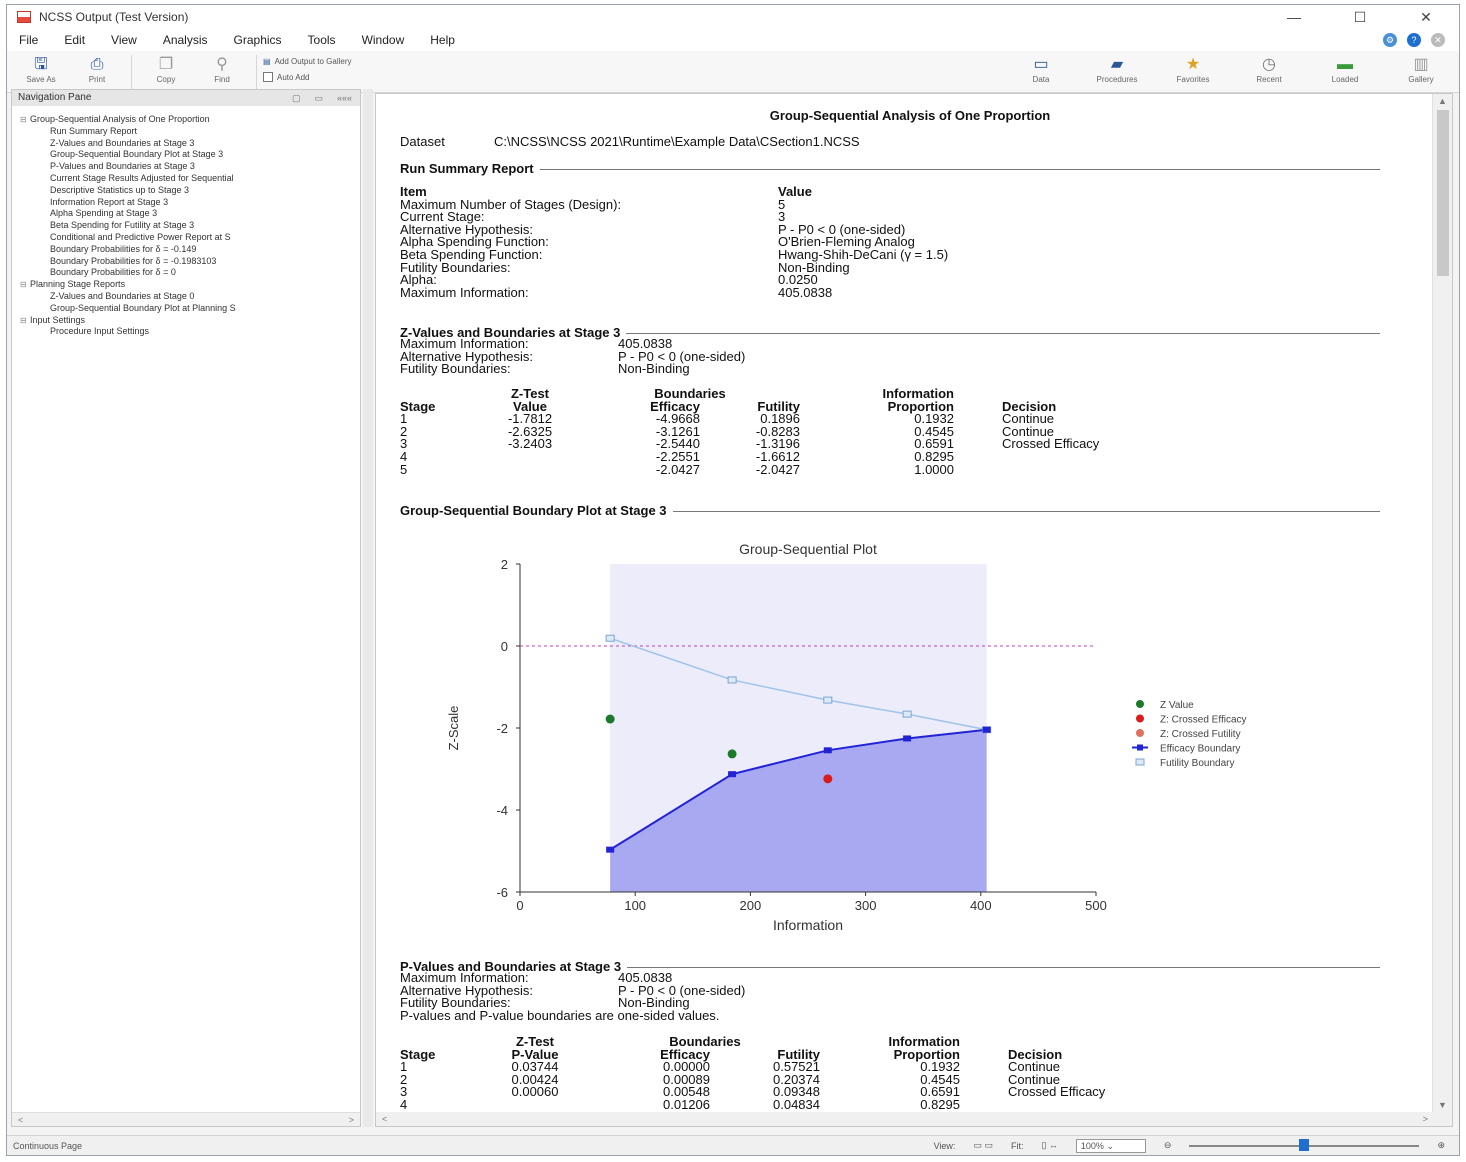 The image size is (1466, 1162). What do you see at coordinates (1294, 17) in the screenshot?
I see `minimize-button: —` at bounding box center [1294, 17].